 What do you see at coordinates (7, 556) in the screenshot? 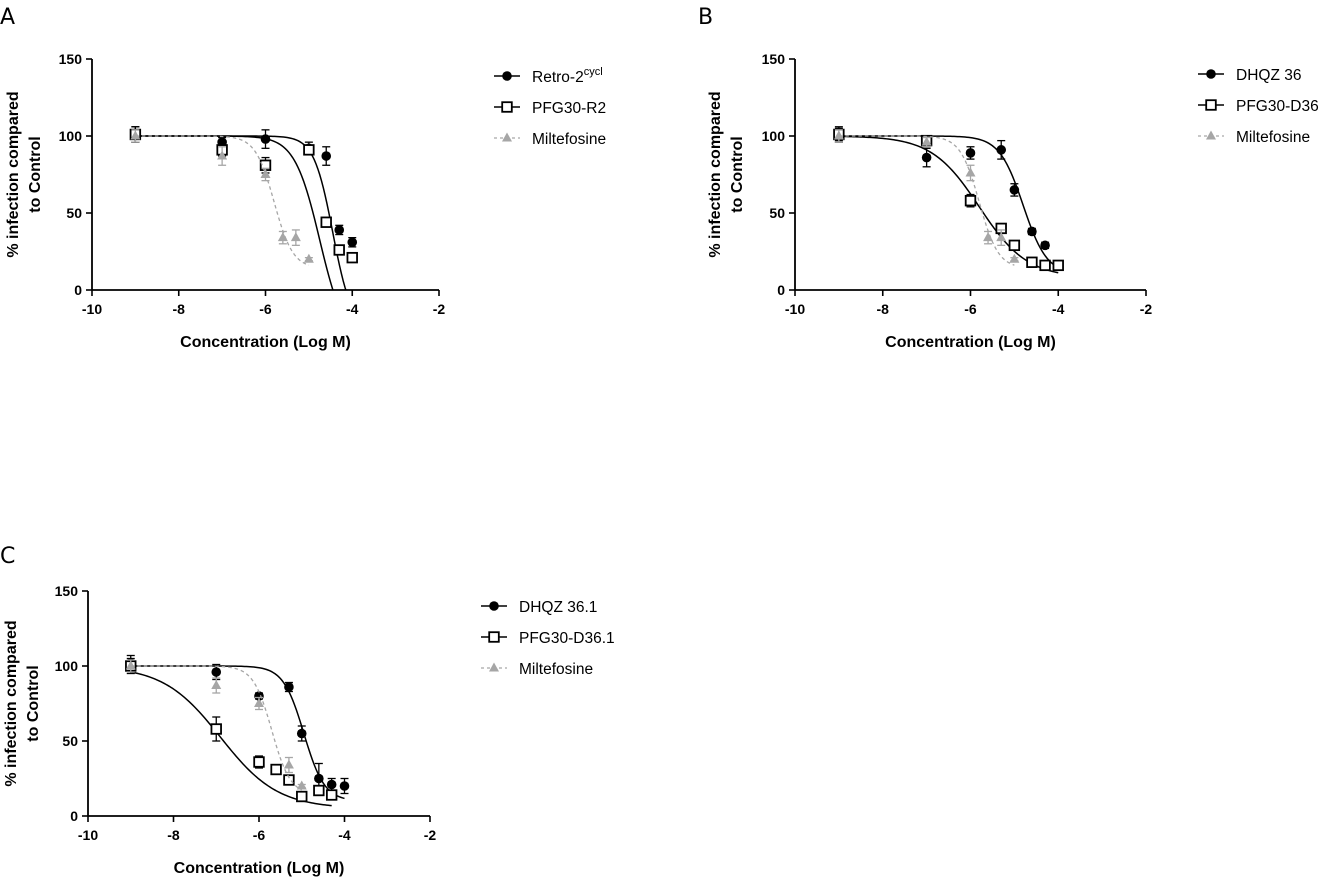
I see `panel-c-letter: C` at bounding box center [7, 556].